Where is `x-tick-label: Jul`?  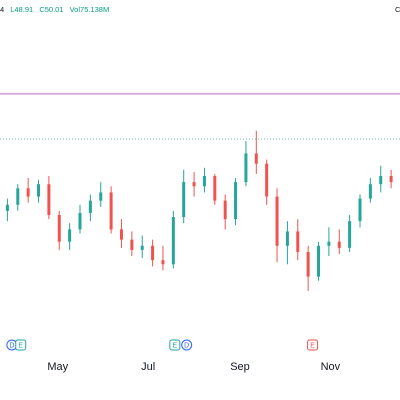
x-tick-label: Jul is located at coordinates (148, 367).